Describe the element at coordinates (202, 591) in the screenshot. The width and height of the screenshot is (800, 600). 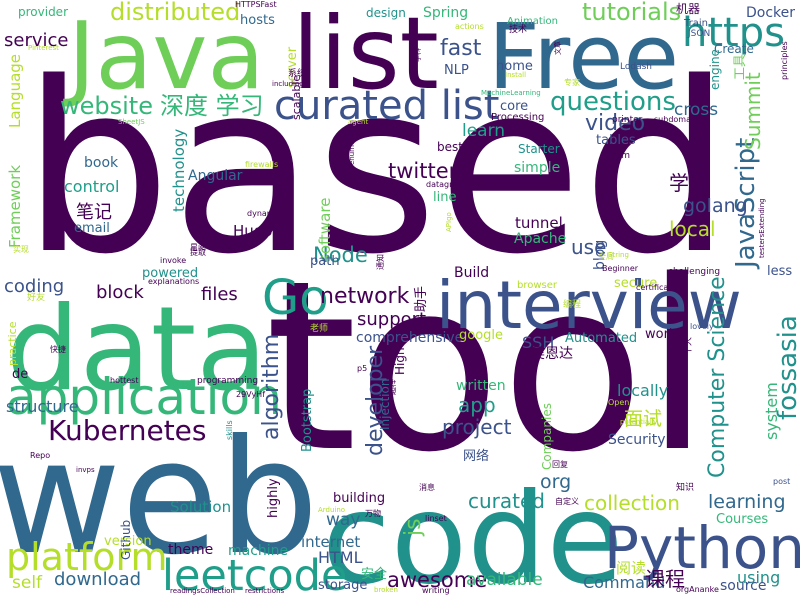
I see `word-160: readingsCollection` at that location.